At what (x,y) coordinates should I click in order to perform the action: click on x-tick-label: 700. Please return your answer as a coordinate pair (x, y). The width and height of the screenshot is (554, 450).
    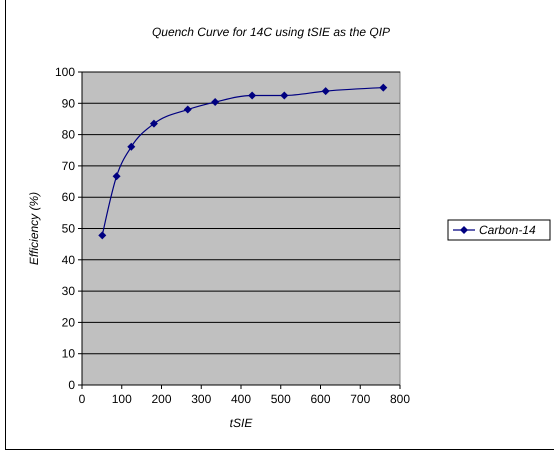
    Looking at the image, I should click on (360, 399).